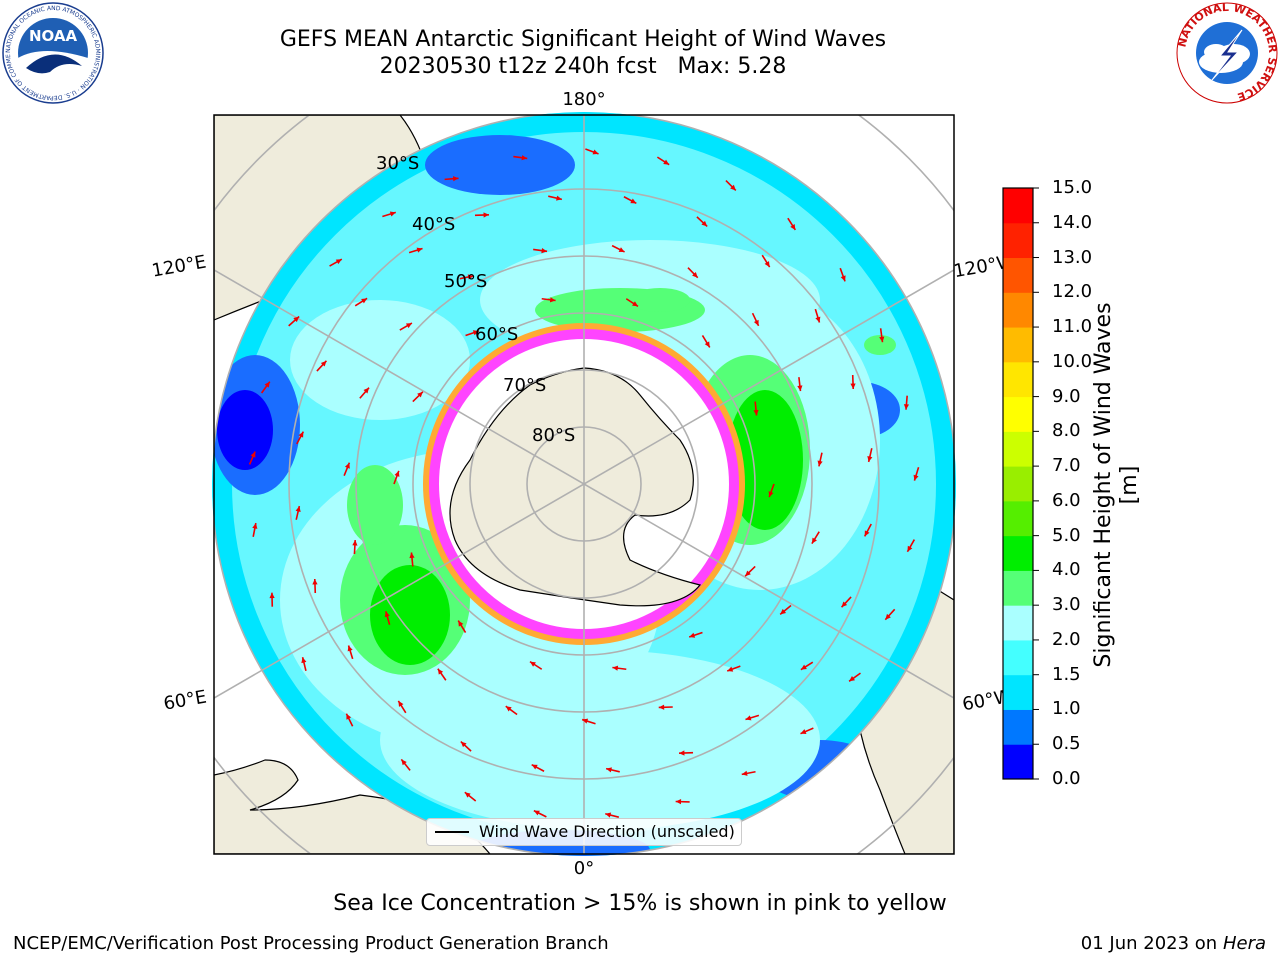  Describe the element at coordinates (607, 831) in the screenshot. I see `legend-label: Wind Wave Direction (unscaled)` at that location.